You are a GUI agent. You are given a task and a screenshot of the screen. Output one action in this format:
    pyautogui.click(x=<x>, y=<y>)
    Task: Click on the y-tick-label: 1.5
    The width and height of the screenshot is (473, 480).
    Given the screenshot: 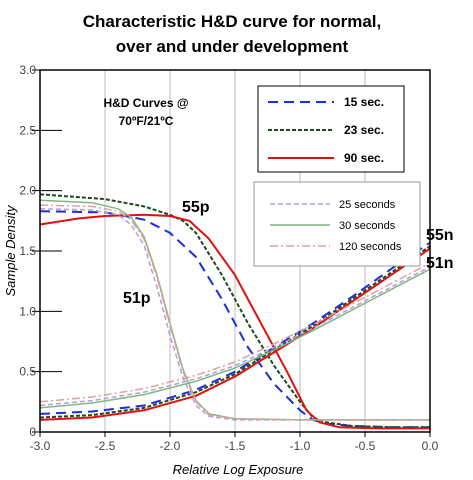 What is the action you would take?
    pyautogui.click(x=27, y=251)
    